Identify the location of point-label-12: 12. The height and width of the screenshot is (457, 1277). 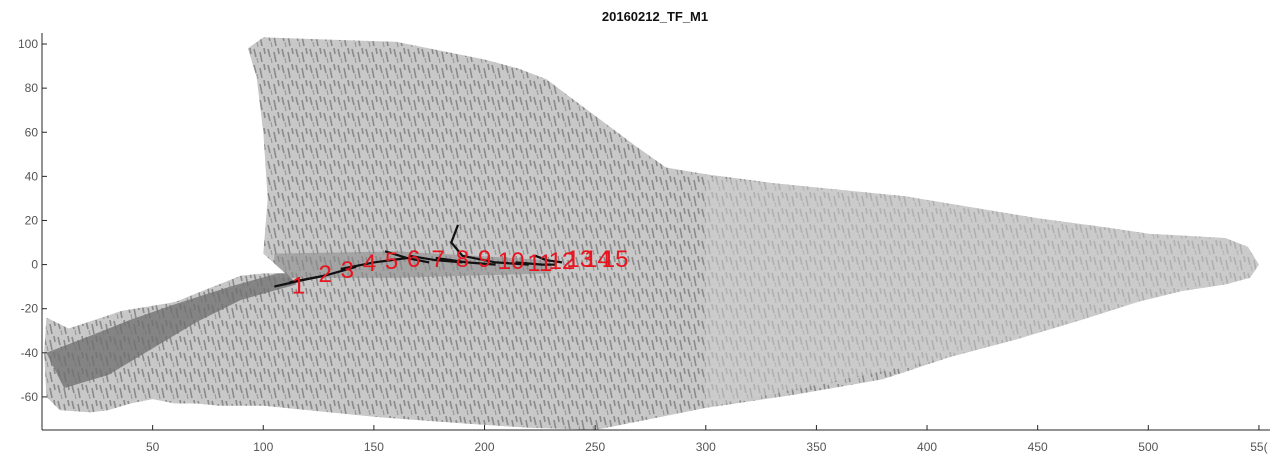
(562, 261).